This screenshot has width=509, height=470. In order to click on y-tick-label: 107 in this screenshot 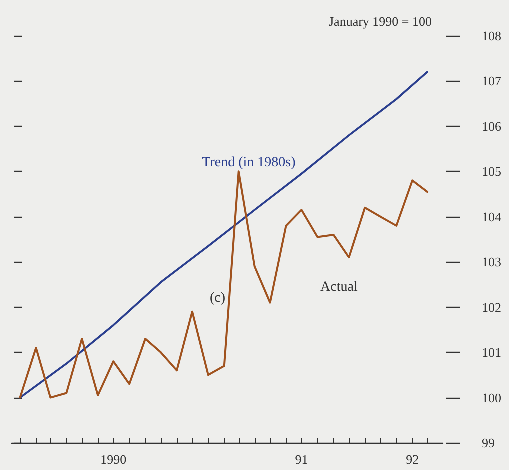, I will do `click(492, 81)`.